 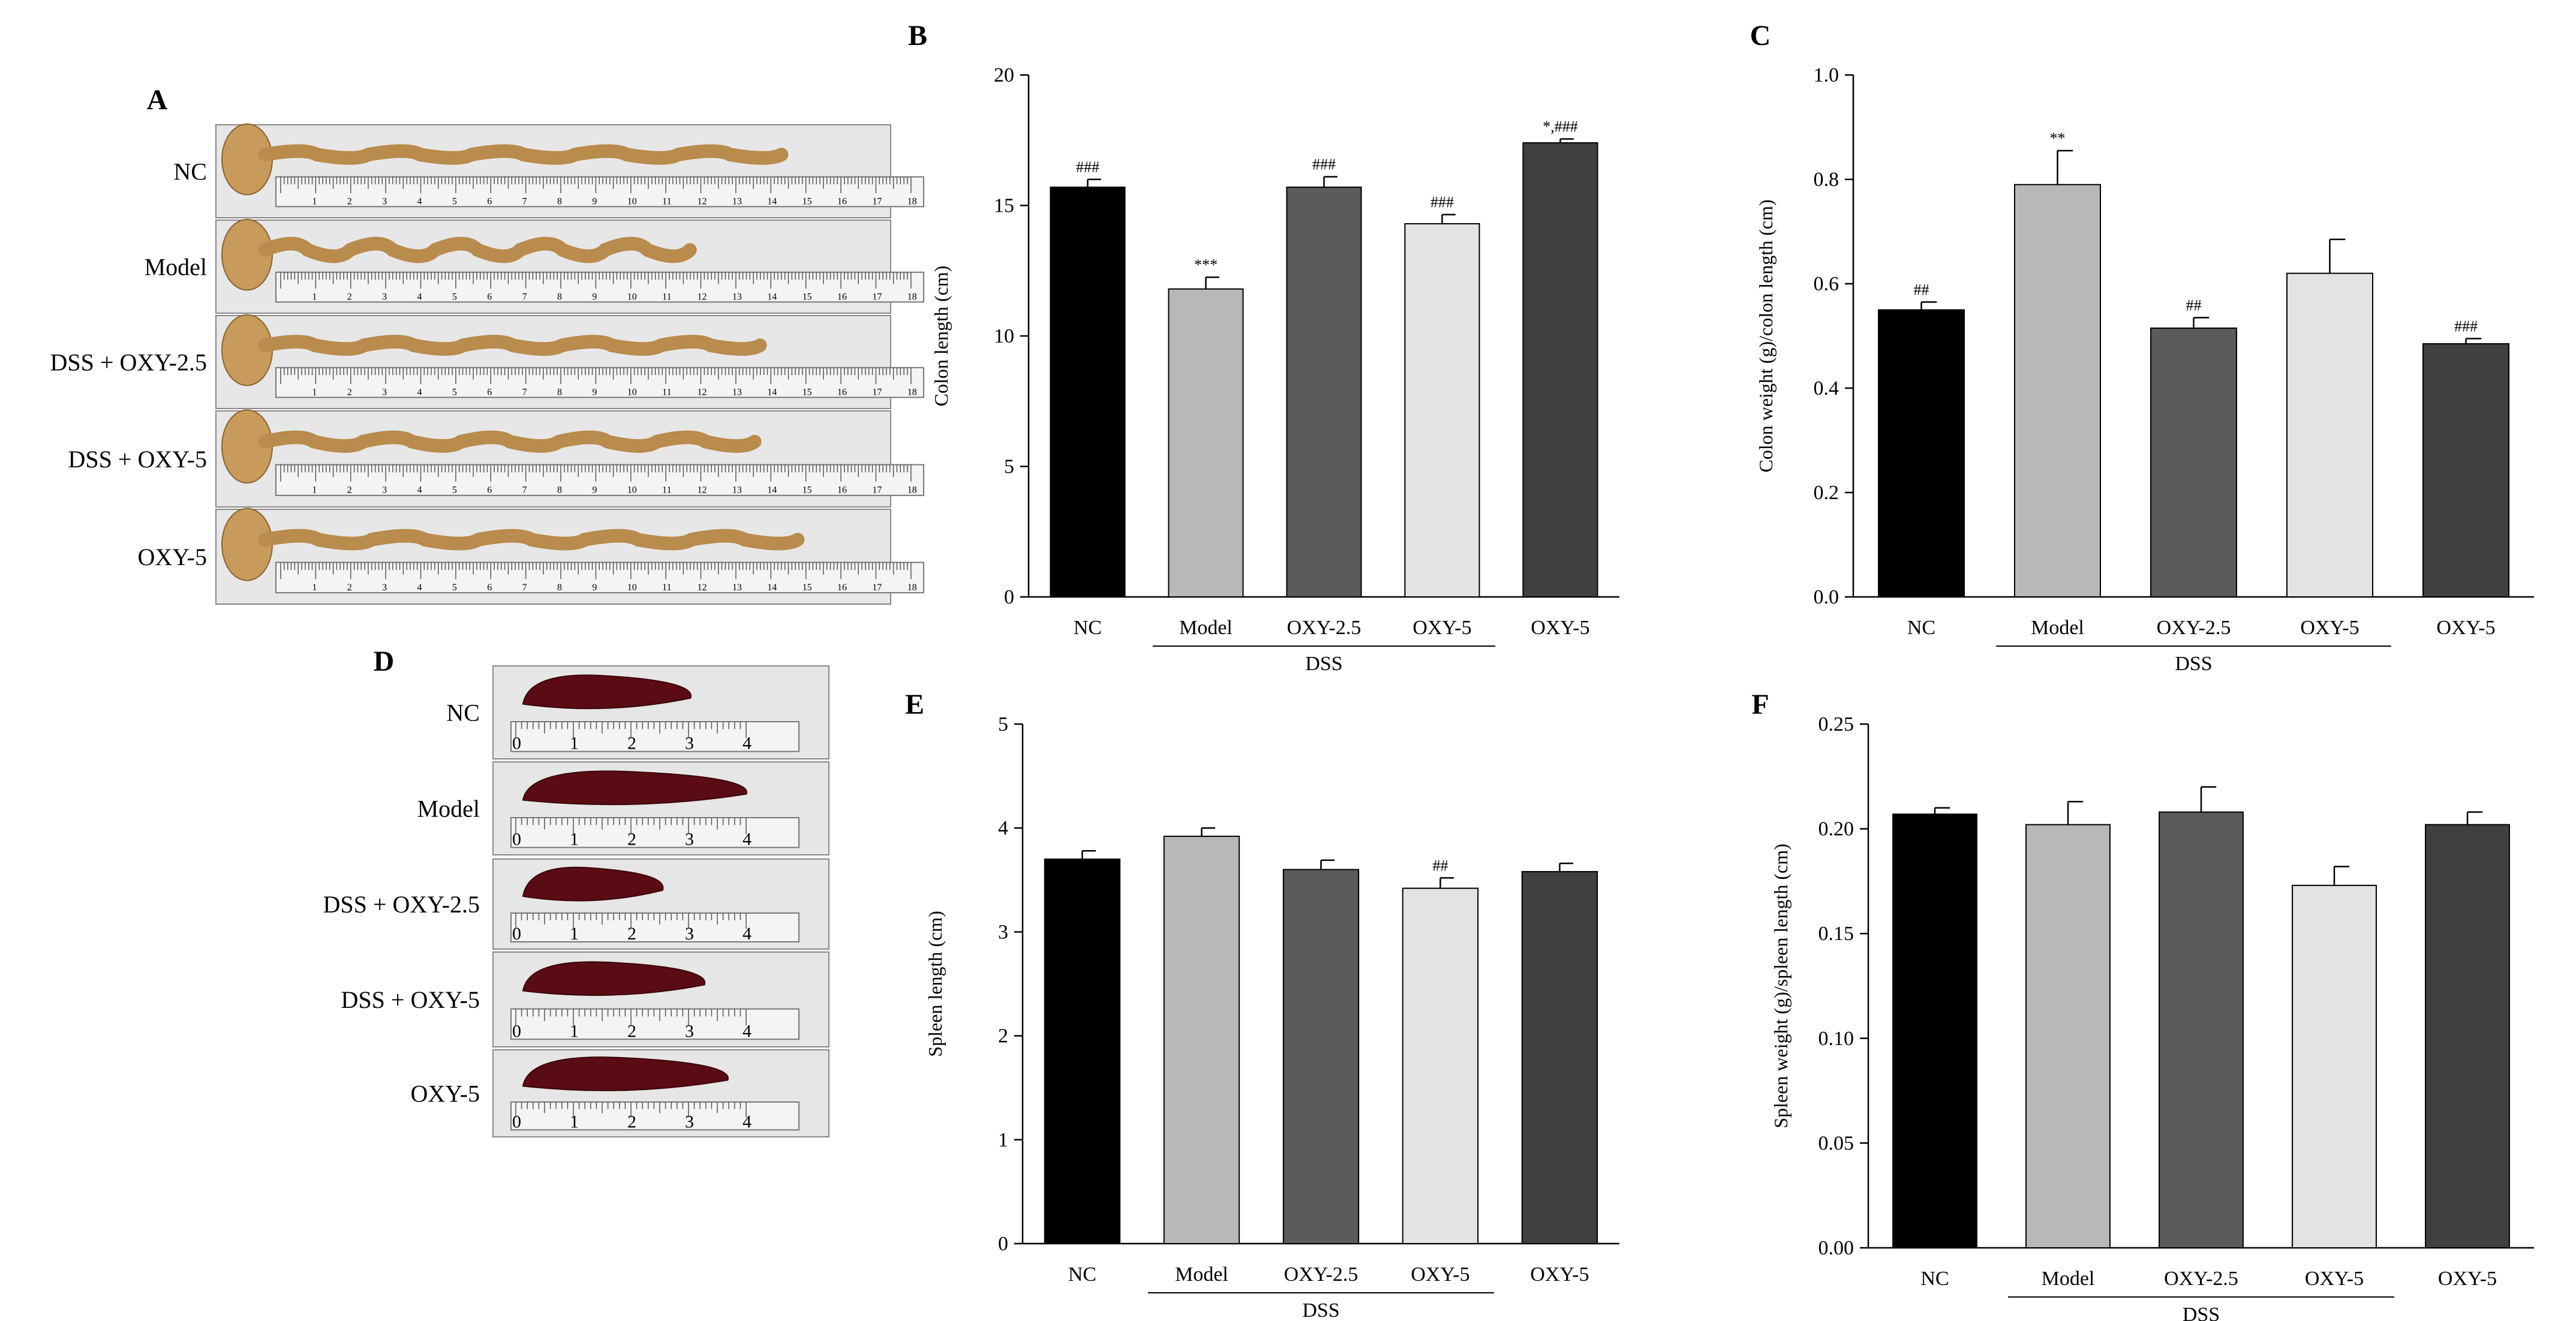 What do you see at coordinates (1827, 284) in the screenshot?
I see `y-tick-label: 0.6` at bounding box center [1827, 284].